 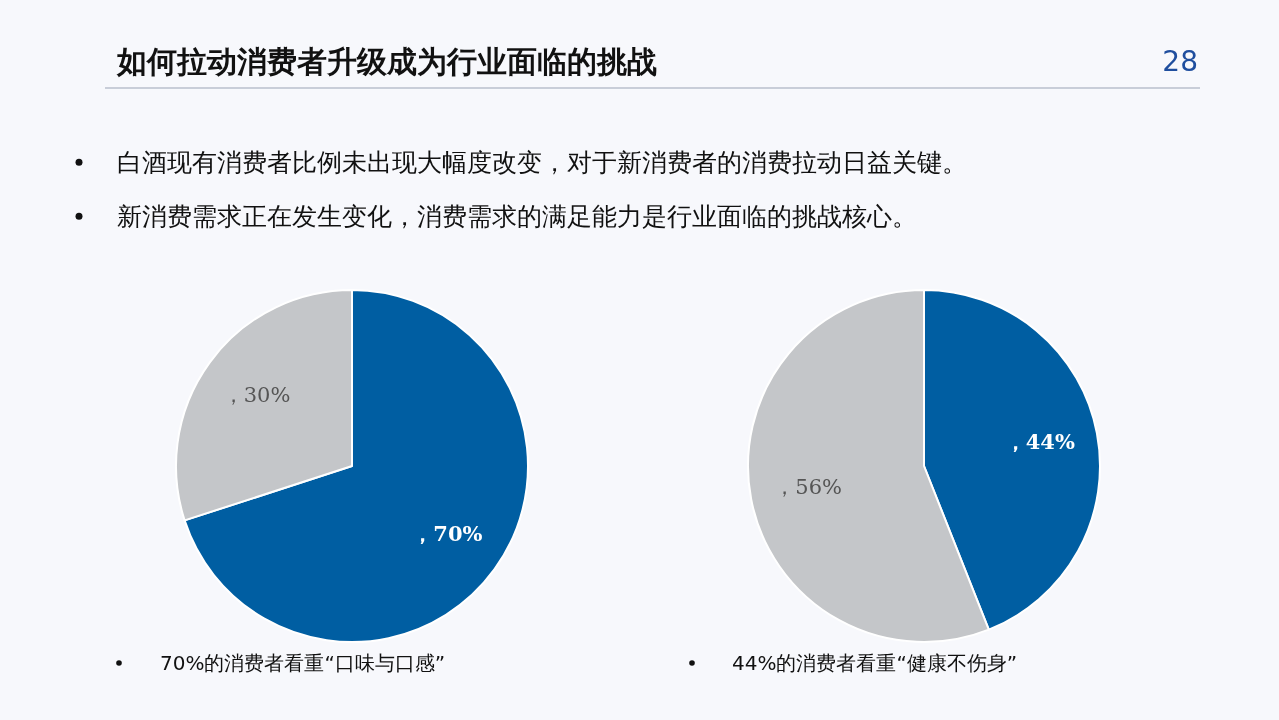 What do you see at coordinates (1180, 61) in the screenshot?
I see `text: 28` at bounding box center [1180, 61].